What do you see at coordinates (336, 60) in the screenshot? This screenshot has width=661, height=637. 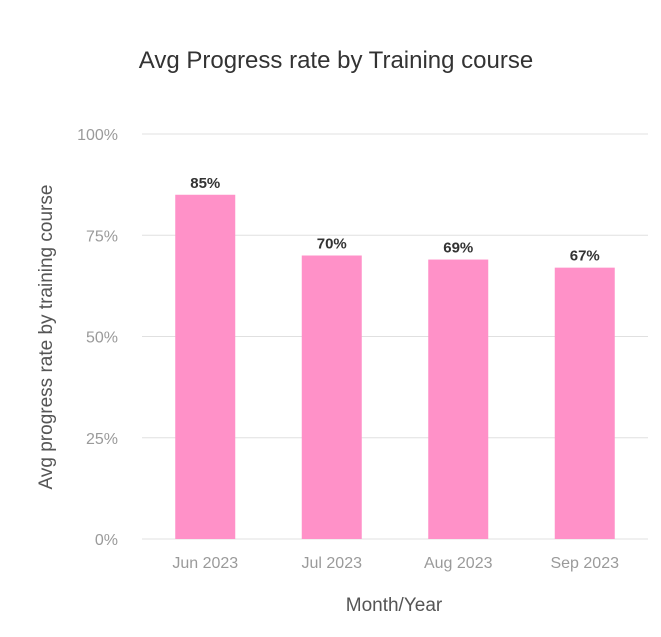 I see `chart-title: Avg Progress rate by Training course` at bounding box center [336, 60].